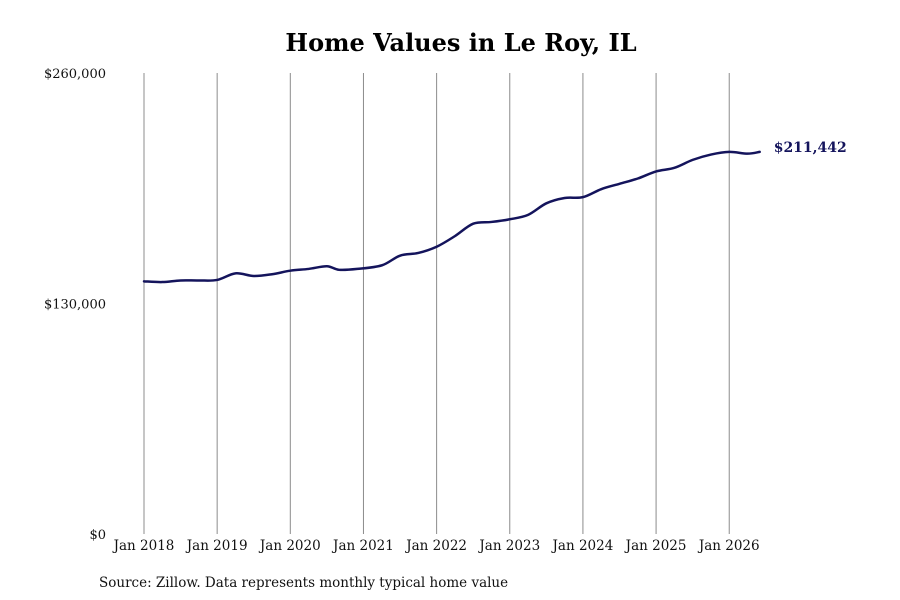 This screenshot has width=900, height=600. Describe the element at coordinates (289, 546) in the screenshot. I see `x-tick-label: Jan 2020` at that location.